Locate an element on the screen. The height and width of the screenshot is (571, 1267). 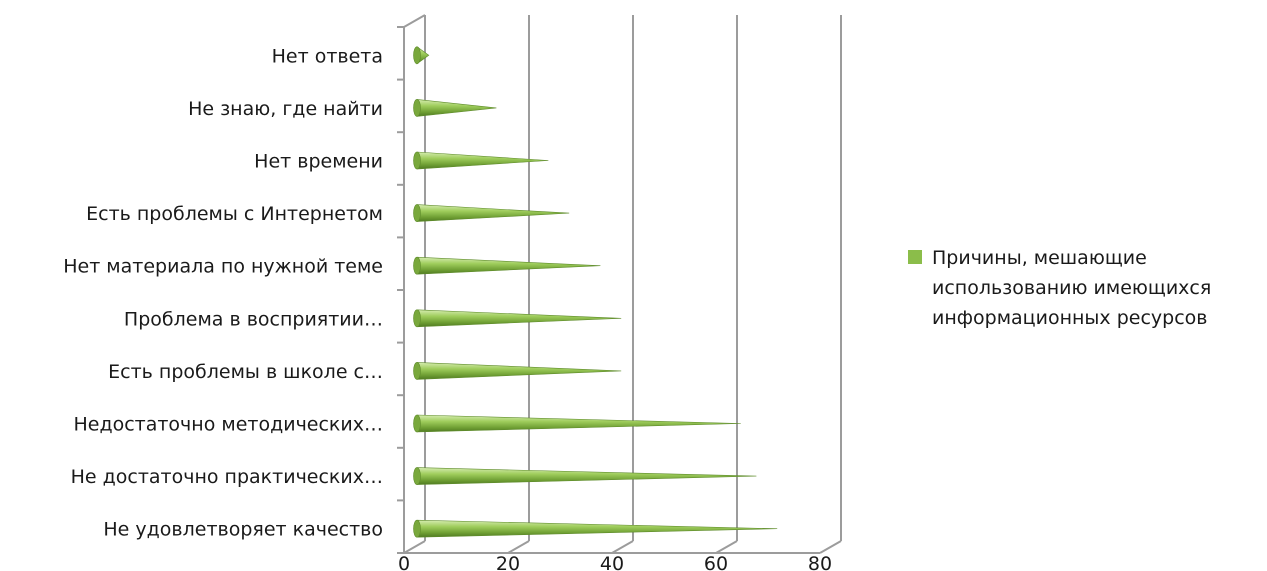
category-label: Не удовлетворяет качество is located at coordinates (243, 530).